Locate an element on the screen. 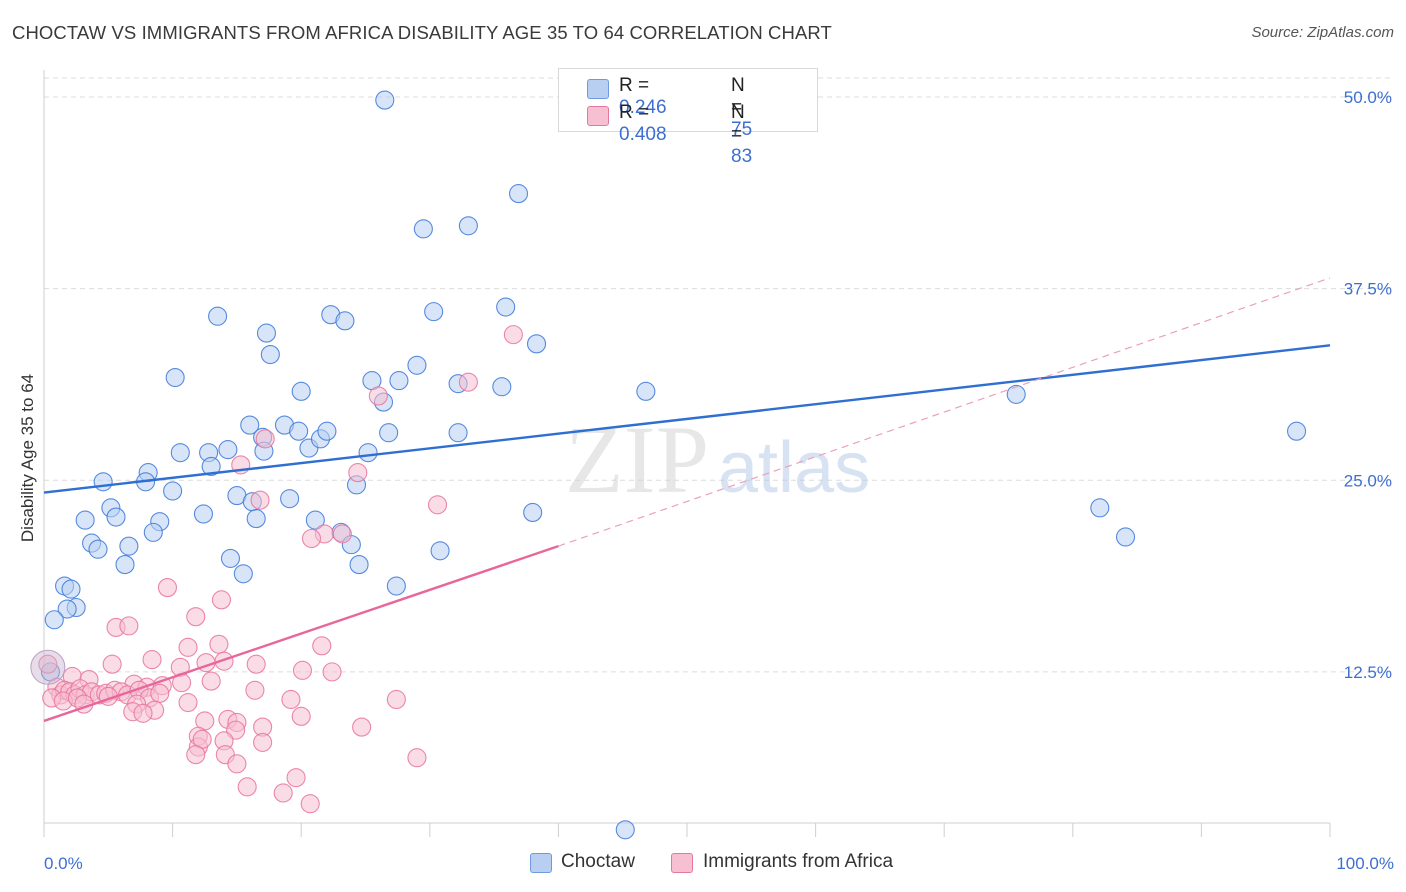 The height and width of the screenshot is (892, 1406). watermark-atlas: atlas is located at coordinates (794, 468).